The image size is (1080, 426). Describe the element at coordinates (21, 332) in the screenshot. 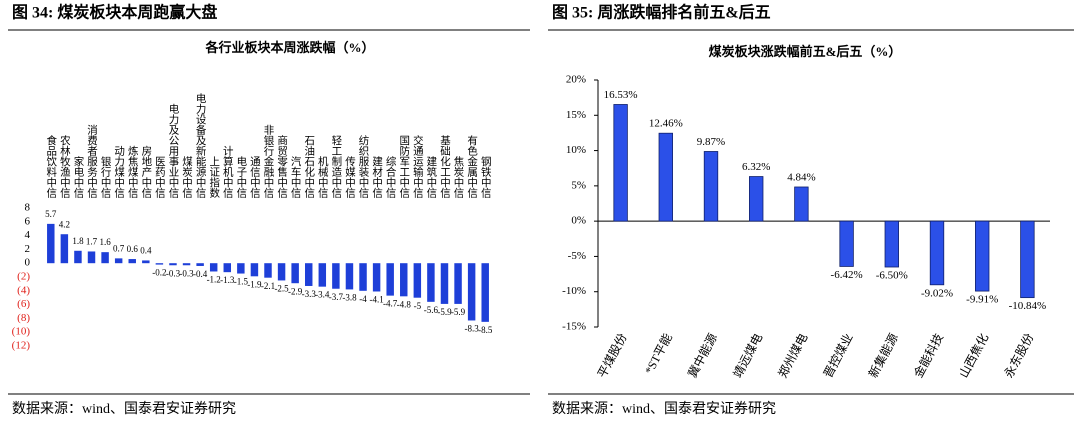

I see `y-tick-label: (10)` at that location.